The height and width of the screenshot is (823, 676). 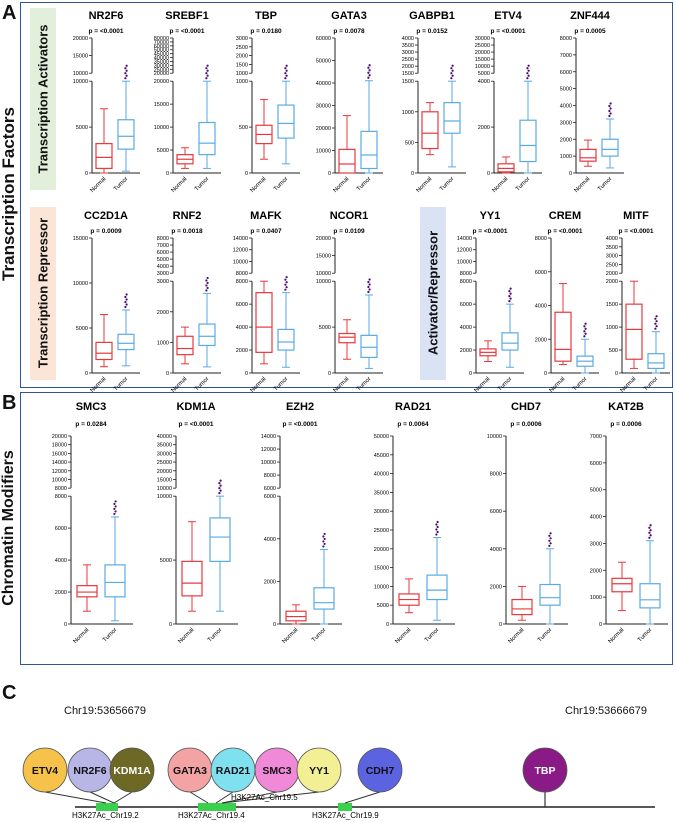 I want to click on y-tick-label: 25000, so click(x=482, y=46).